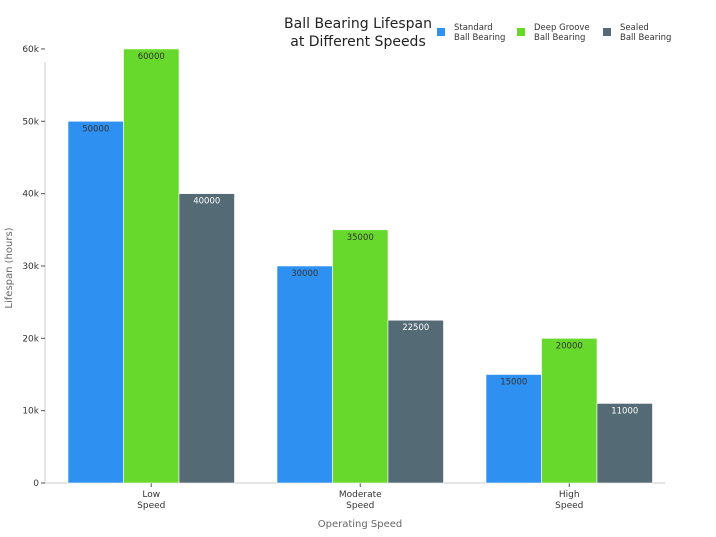  Describe the element at coordinates (36, 484) in the screenshot. I see `y-tick-label: 0` at that location.